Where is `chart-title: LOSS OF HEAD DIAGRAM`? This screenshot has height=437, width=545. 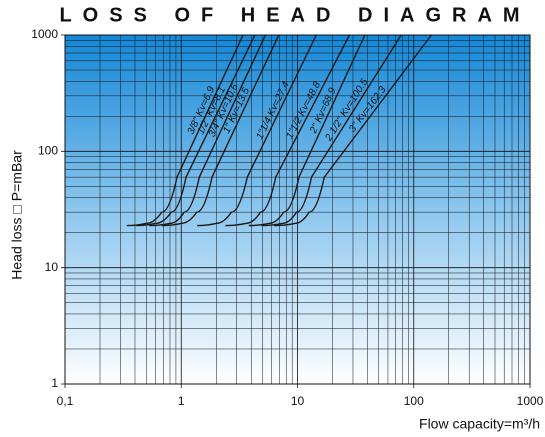
chart-title: LOSS OF HEAD DIAGRAM is located at coordinates (294, 15).